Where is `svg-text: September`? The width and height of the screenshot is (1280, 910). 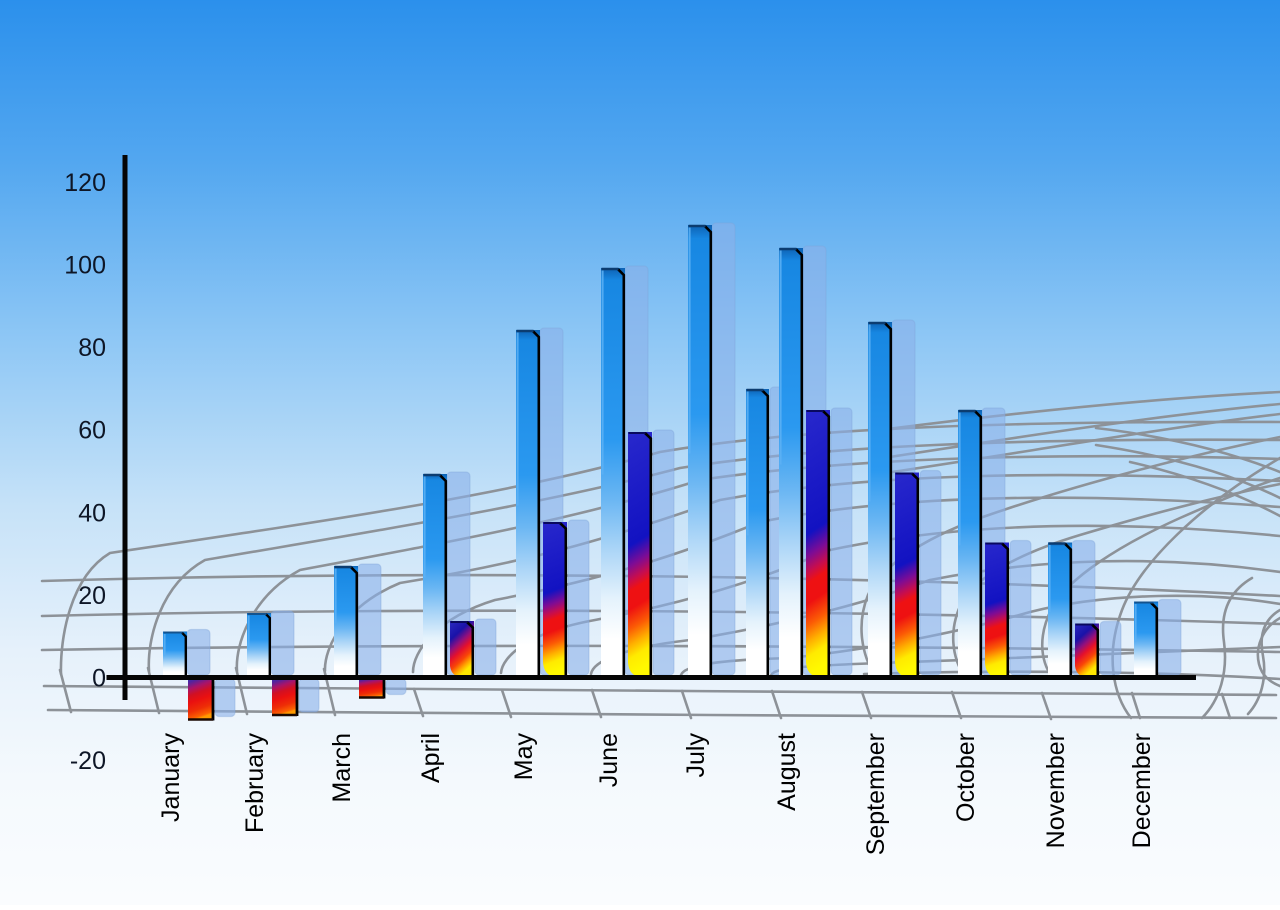 svg-text: September is located at coordinates (876, 794).